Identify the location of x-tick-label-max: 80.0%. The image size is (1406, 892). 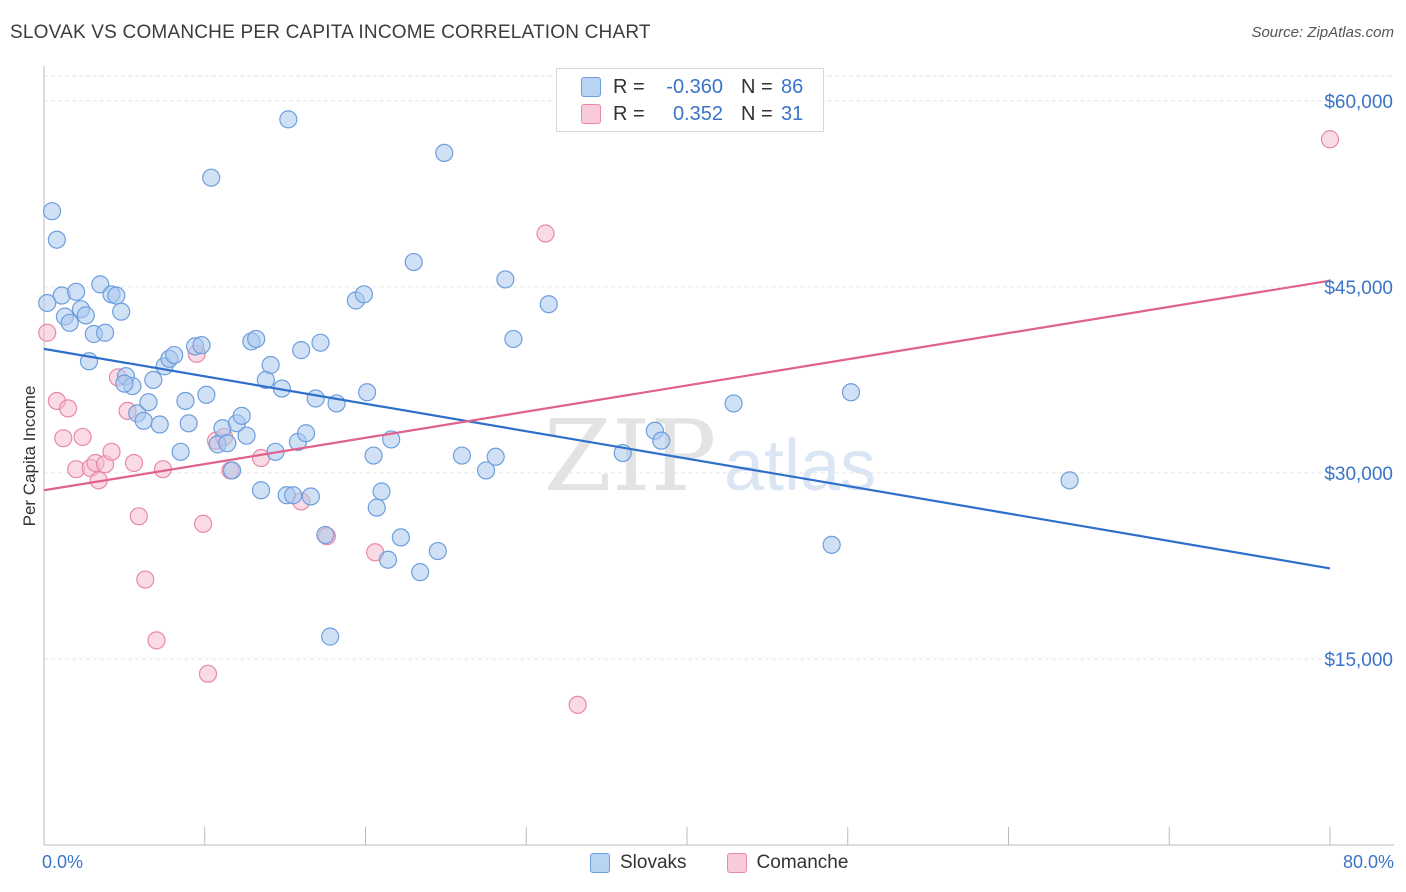
(1368, 862).